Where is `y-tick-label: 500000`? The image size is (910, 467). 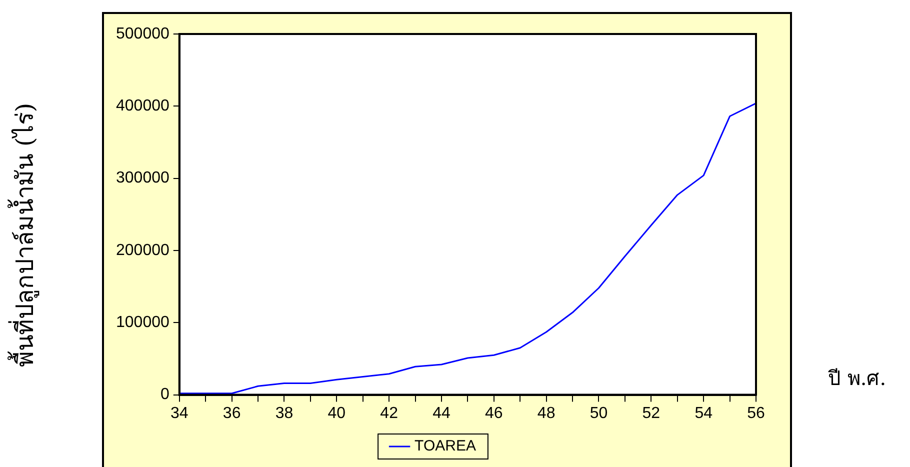 y-tick-label: 500000 is located at coordinates (143, 33).